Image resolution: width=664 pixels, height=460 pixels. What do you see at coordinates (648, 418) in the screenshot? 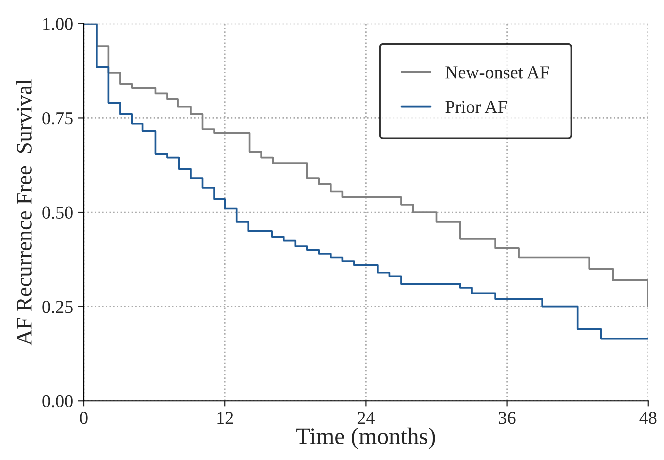
I see `x-tick-label: 48` at bounding box center [648, 418].